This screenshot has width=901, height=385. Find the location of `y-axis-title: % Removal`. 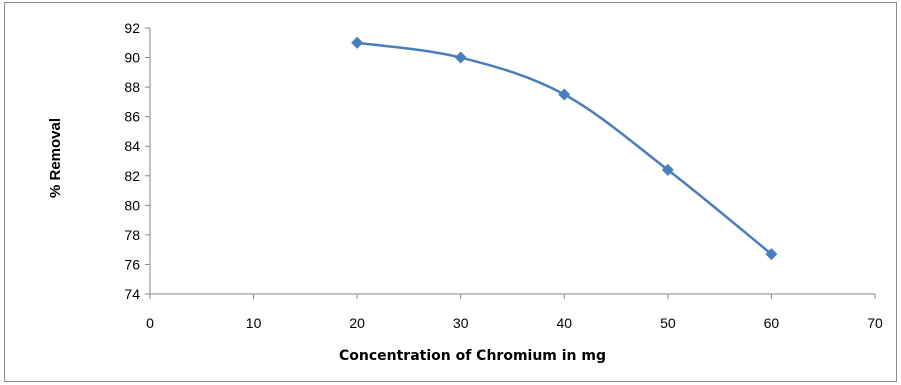

y-axis-title: % Removal is located at coordinates (55, 158).